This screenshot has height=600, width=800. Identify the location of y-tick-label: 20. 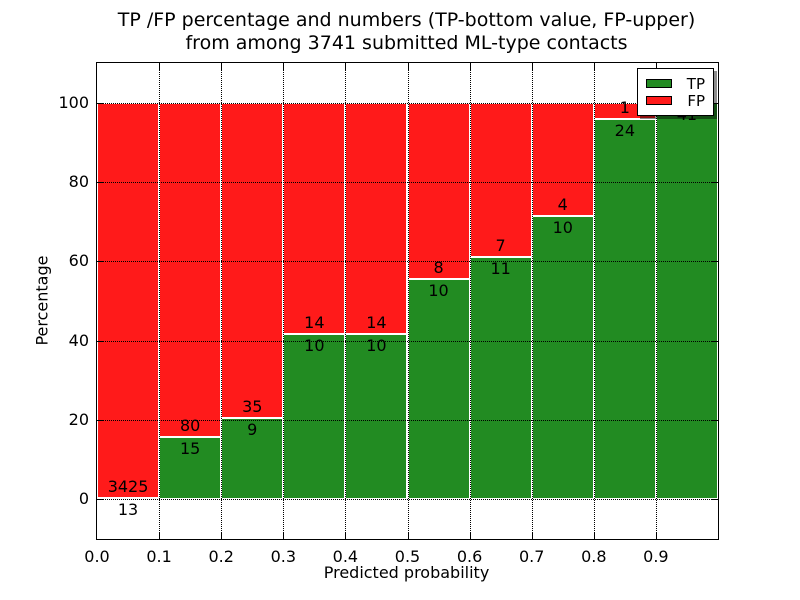
(78, 419).